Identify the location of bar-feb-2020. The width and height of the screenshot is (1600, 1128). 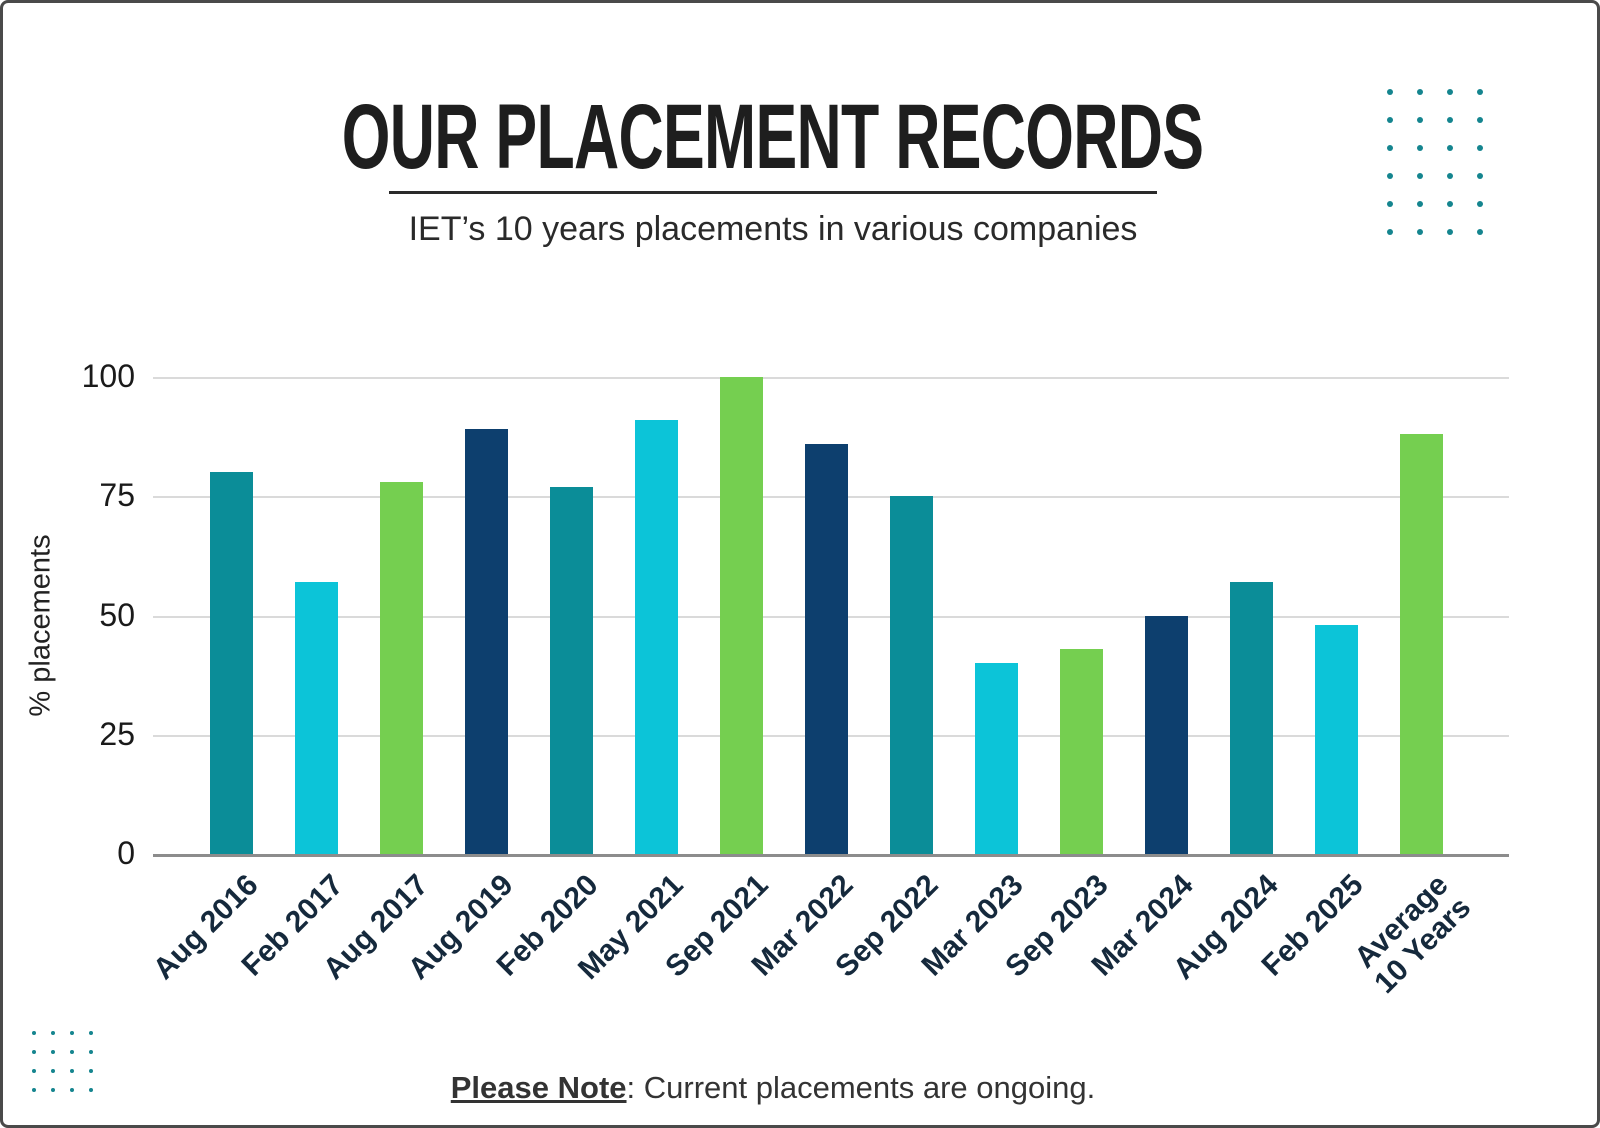
(571, 670).